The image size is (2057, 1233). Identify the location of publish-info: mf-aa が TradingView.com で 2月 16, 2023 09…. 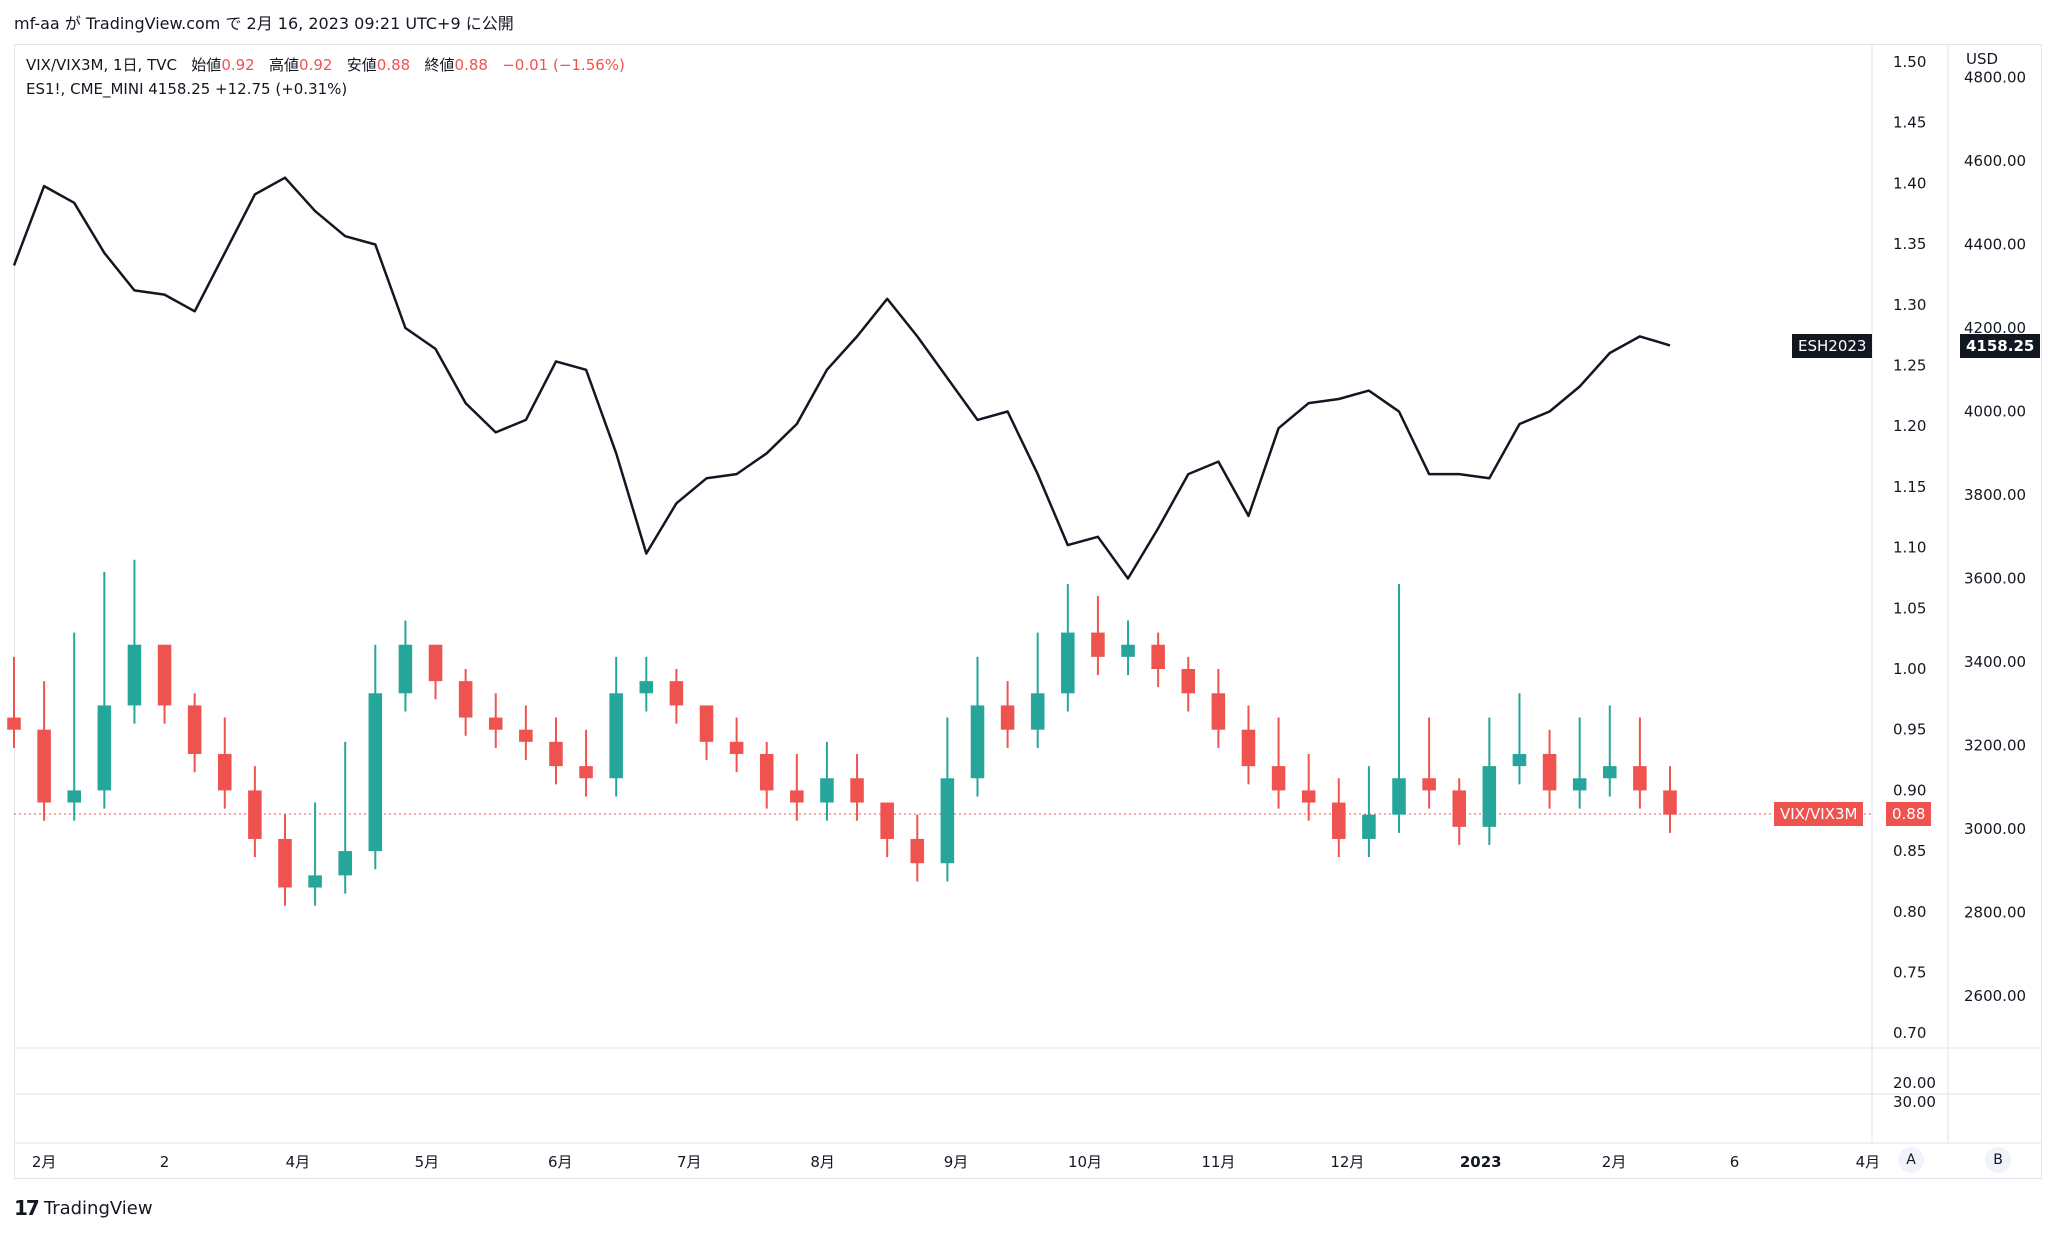
(264, 23).